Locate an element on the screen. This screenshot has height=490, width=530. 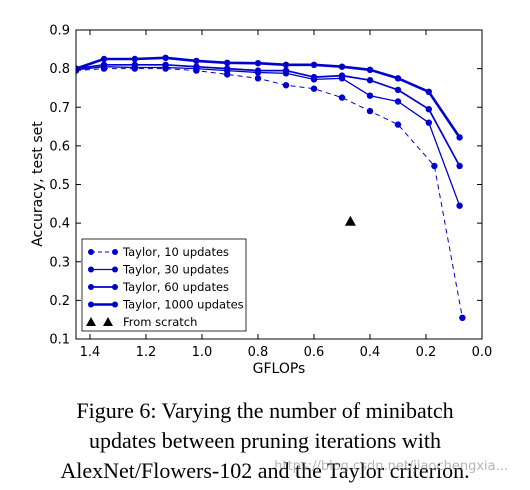
y-tick-label: 0.5 is located at coordinates (59, 185).